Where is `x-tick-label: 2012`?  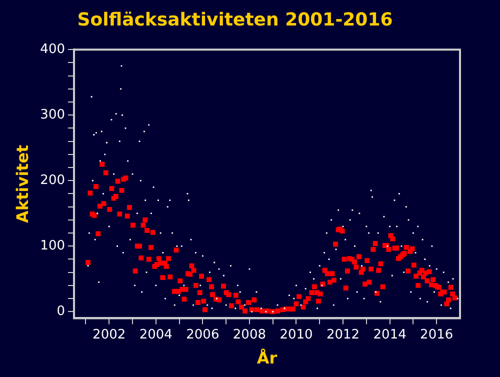 x-tick-label: 2012 is located at coordinates (343, 334).